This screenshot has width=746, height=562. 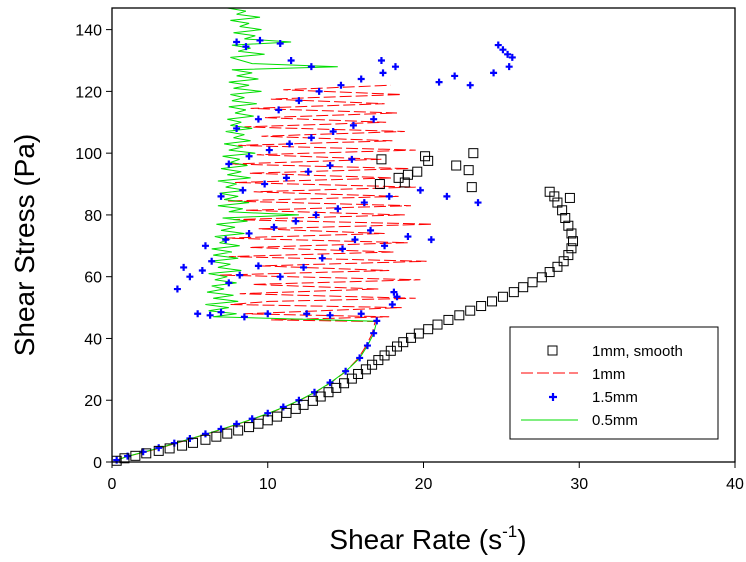 What do you see at coordinates (268, 484) in the screenshot?
I see `x-tick-label: 10` at bounding box center [268, 484].